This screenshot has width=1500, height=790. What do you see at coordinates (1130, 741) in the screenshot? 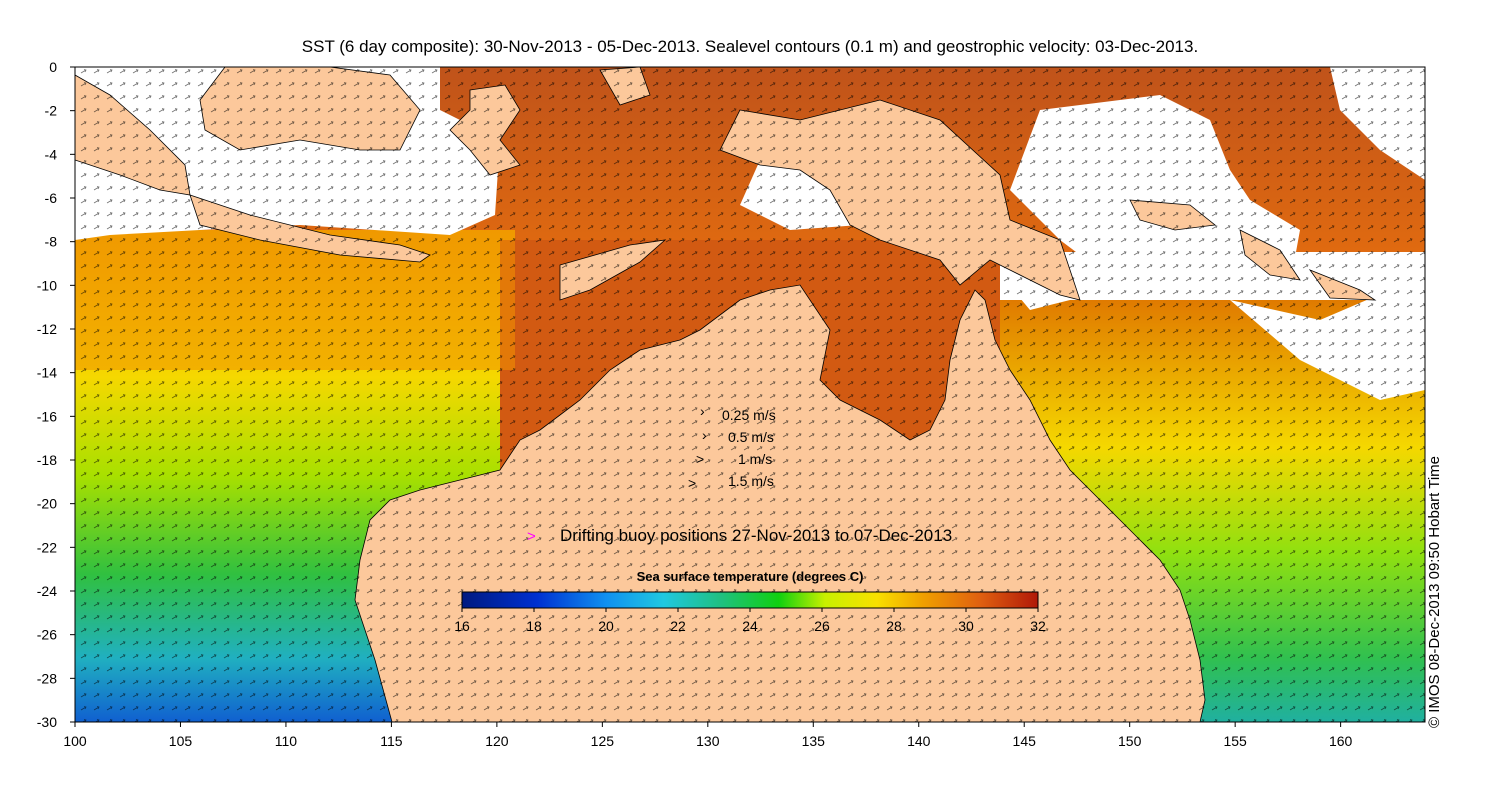
I see `x-tick-label: 150` at bounding box center [1130, 741].